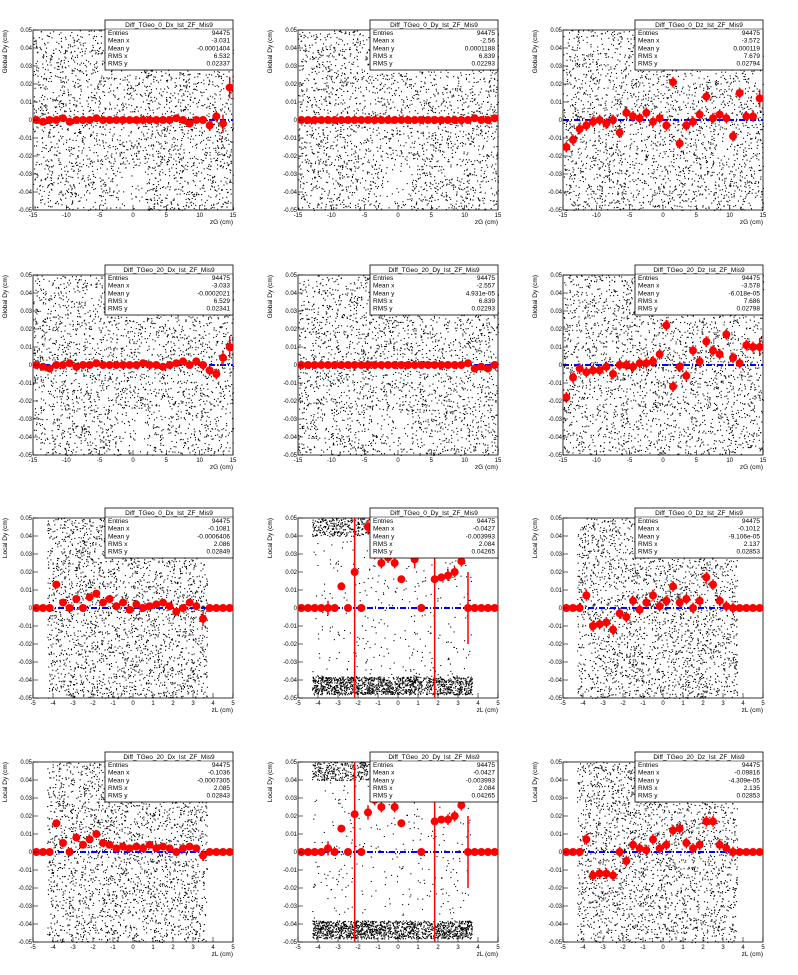 This screenshot has height=975, width=798. What do you see at coordinates (752, 710) in the screenshot?
I see `x-axis-title: zL (cm)` at bounding box center [752, 710].